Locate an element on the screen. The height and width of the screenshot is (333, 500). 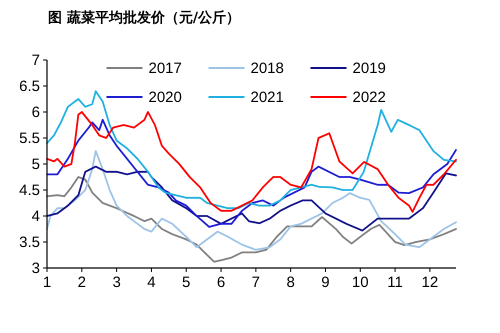
x-tick-label: 8 is located at coordinates (290, 282).